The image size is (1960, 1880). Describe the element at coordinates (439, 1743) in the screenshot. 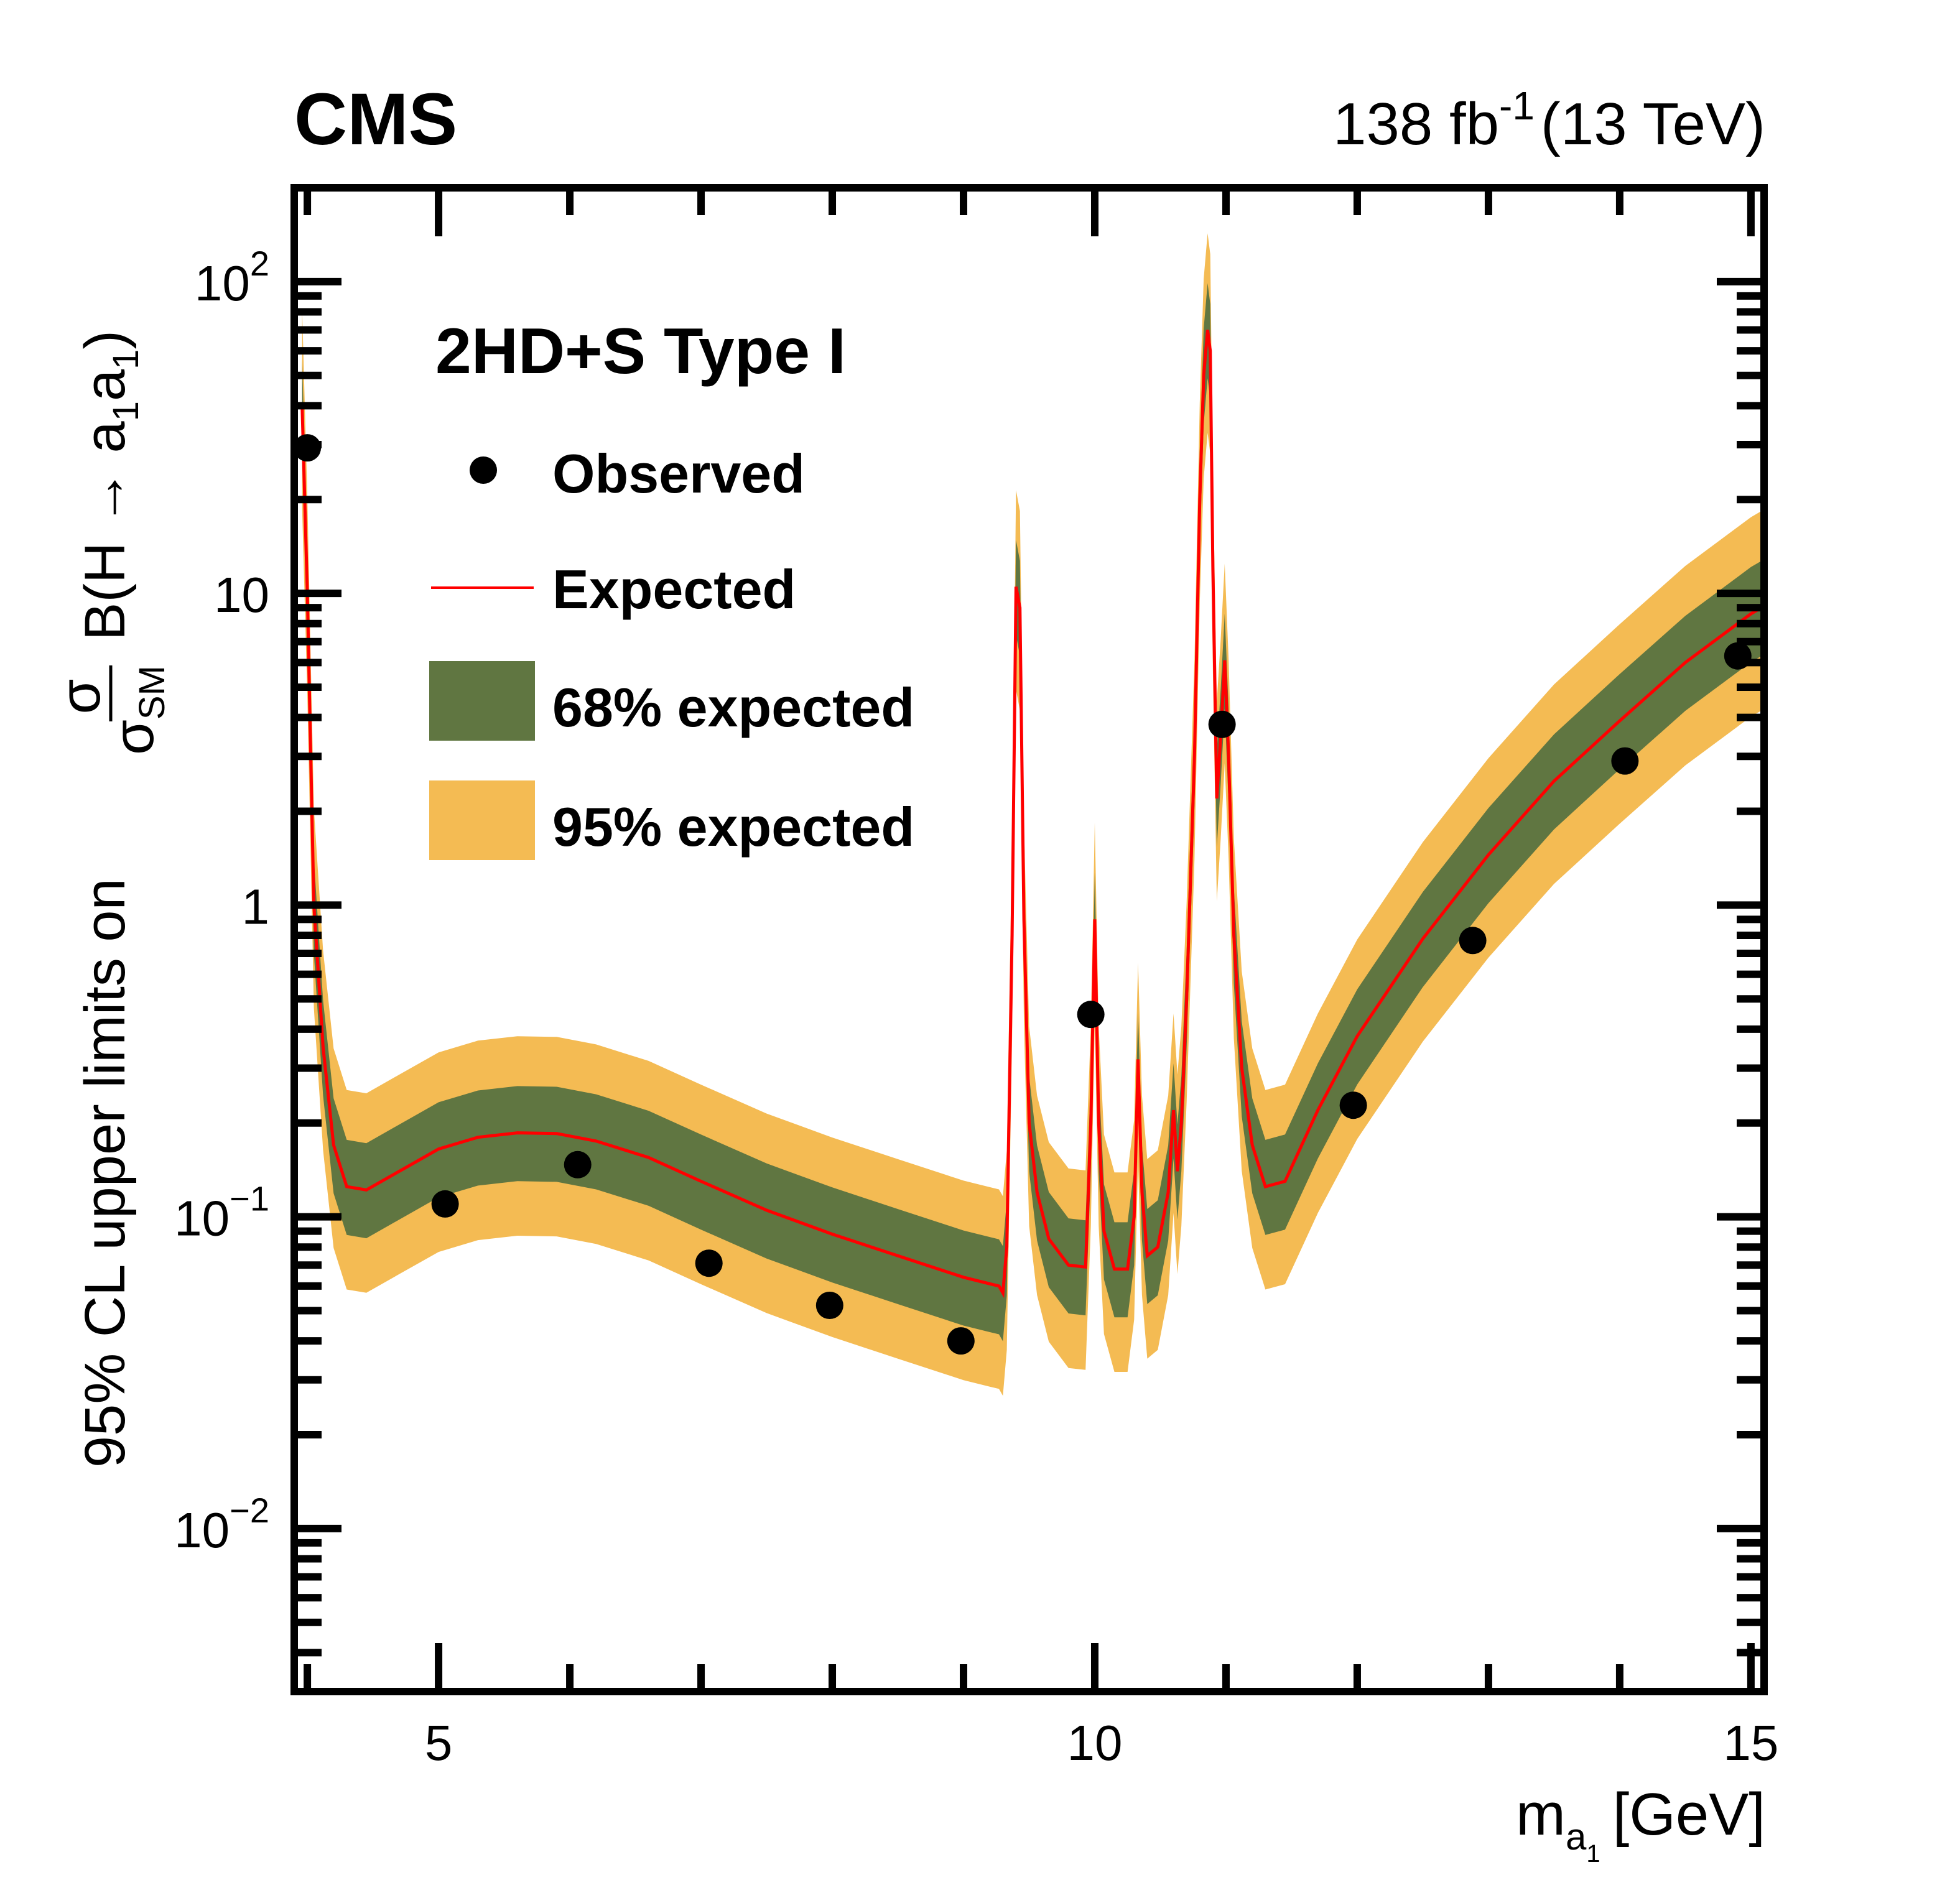

I see `x-tick-label: 5` at that location.